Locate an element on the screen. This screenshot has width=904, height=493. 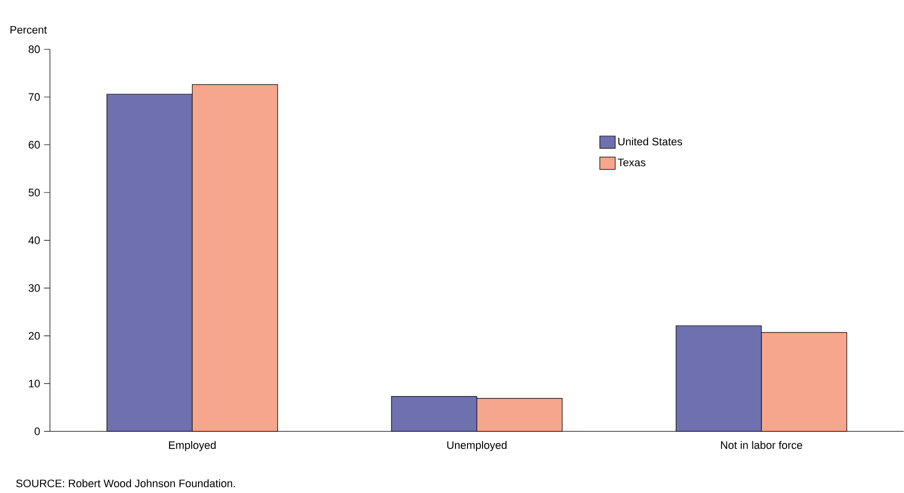
y-tick-label: 50 is located at coordinates (34, 192).